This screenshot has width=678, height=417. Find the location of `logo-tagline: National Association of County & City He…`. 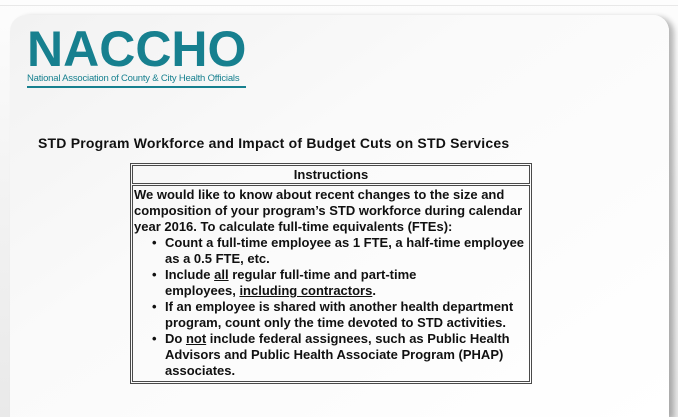

logo-tagline: National Association of County & City He… is located at coordinates (133, 78).